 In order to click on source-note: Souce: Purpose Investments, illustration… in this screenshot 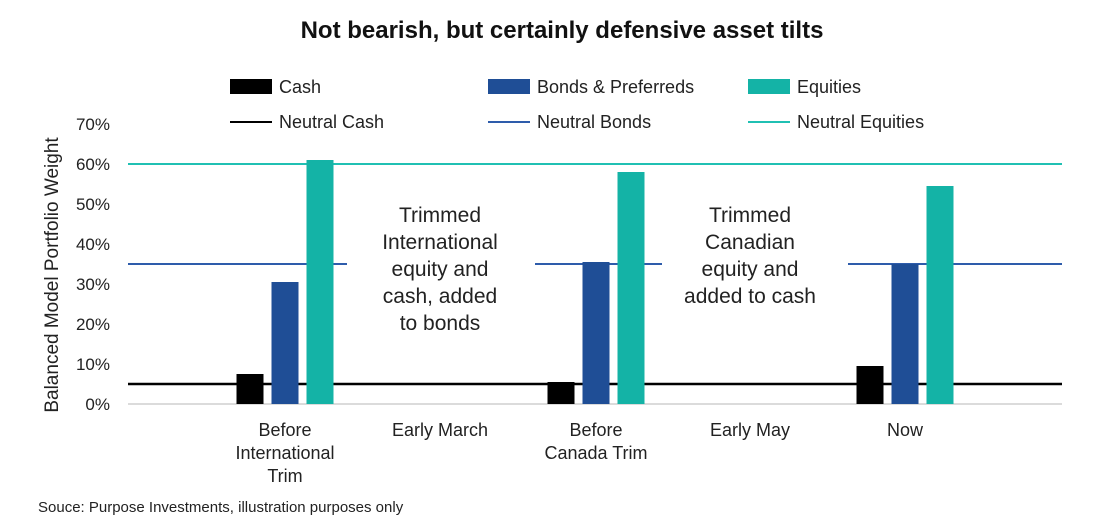, I will do `click(221, 507)`.